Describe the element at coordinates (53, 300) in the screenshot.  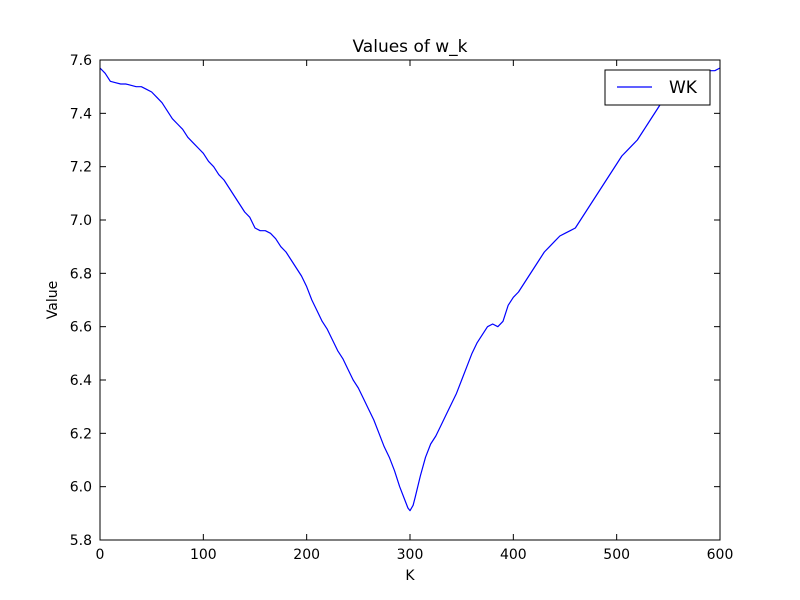
I see `y-axis-label: Value` at that location.